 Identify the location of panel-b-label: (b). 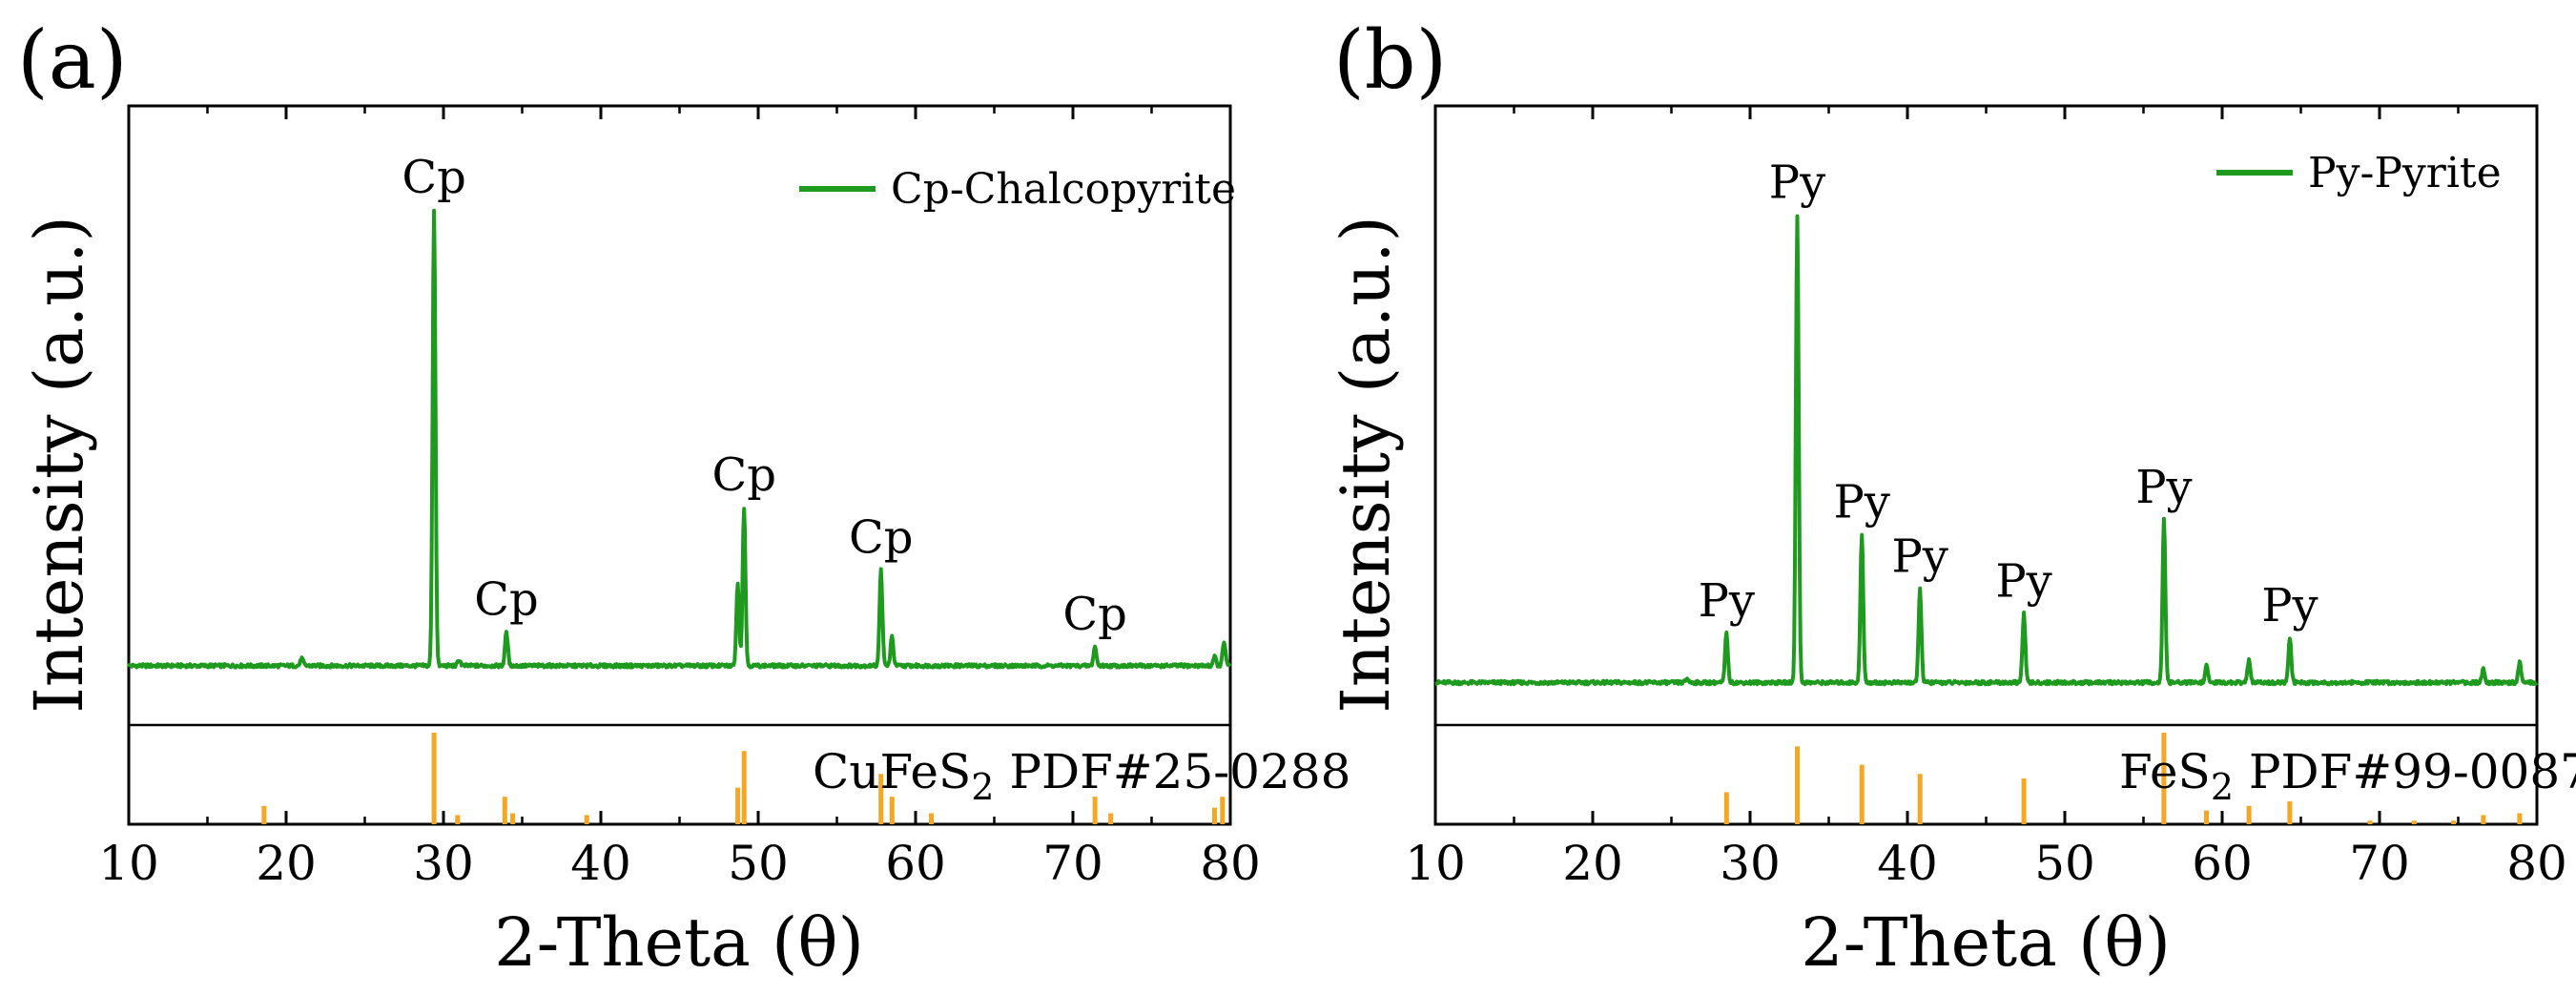
(1390, 60).